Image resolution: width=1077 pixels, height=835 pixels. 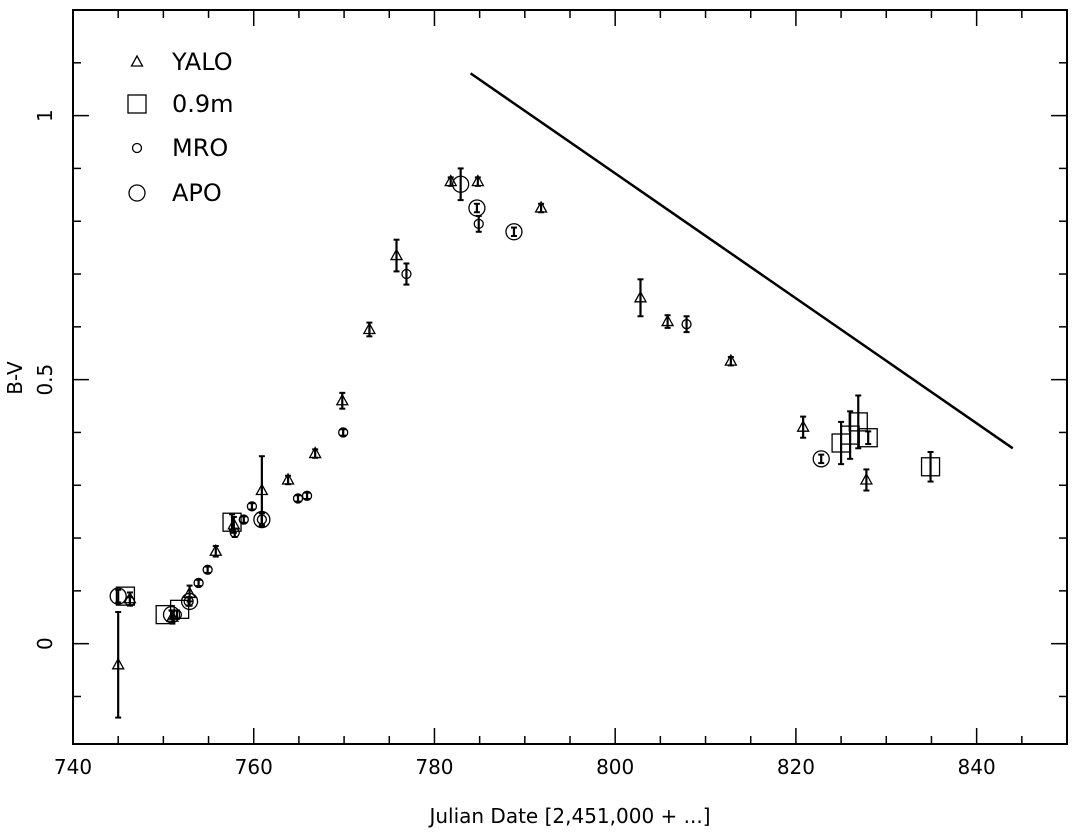 I want to click on y-tick-label: 0.5, so click(x=45, y=380).